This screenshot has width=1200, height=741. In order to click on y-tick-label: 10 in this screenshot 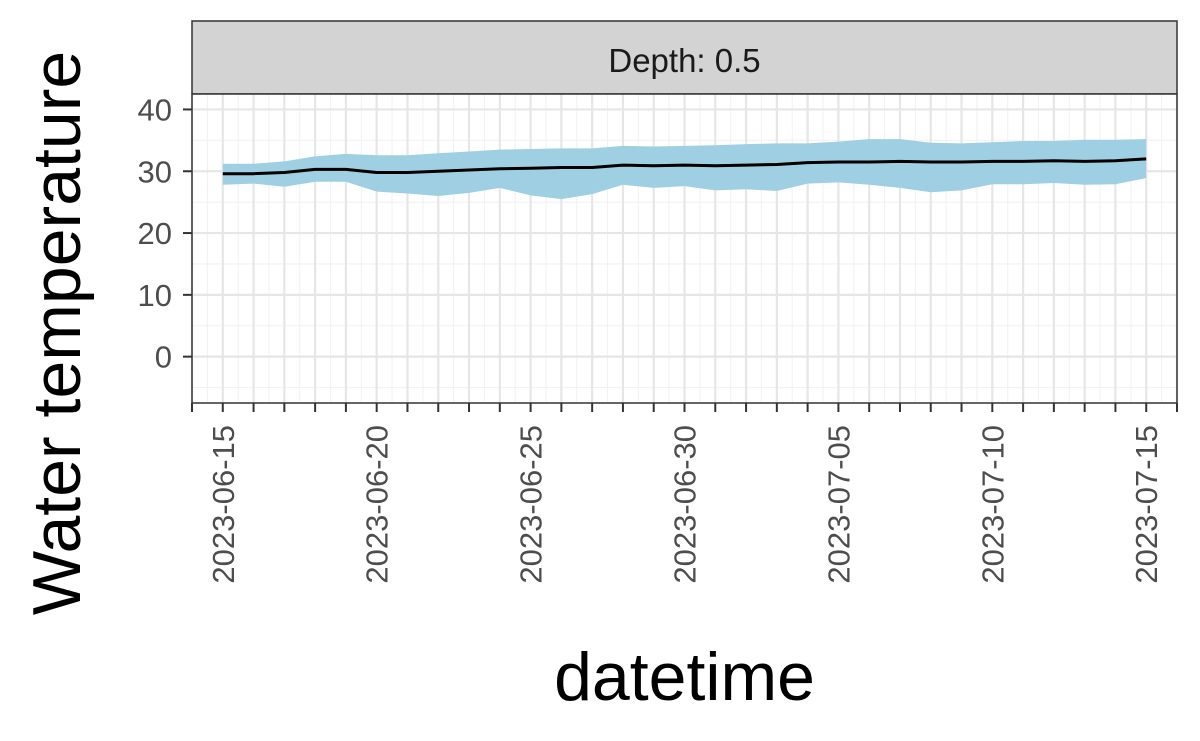, I will do `click(155, 295)`.